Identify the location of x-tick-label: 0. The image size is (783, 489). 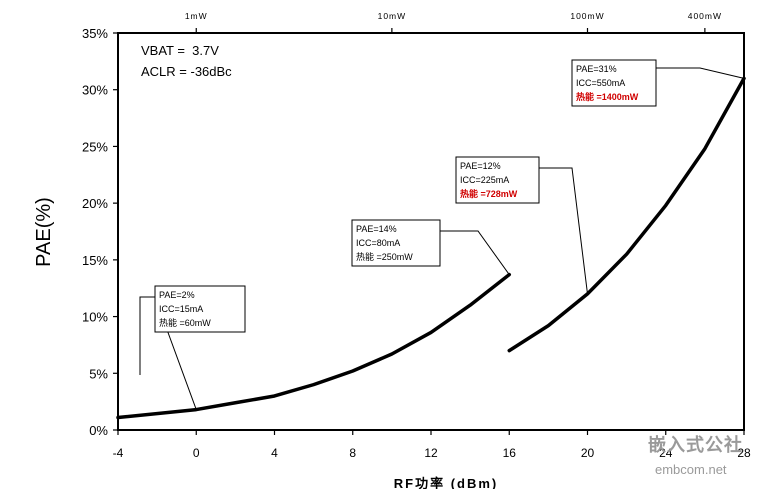
(196, 453).